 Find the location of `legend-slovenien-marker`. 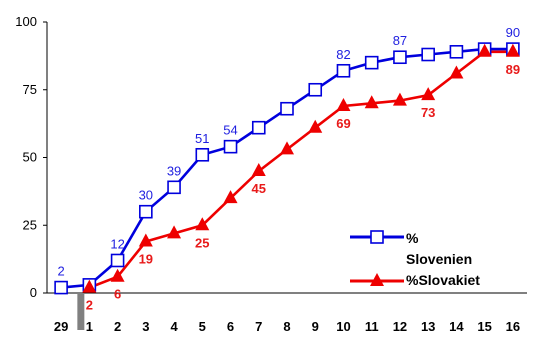

legend-slovenien-marker is located at coordinates (377, 237).